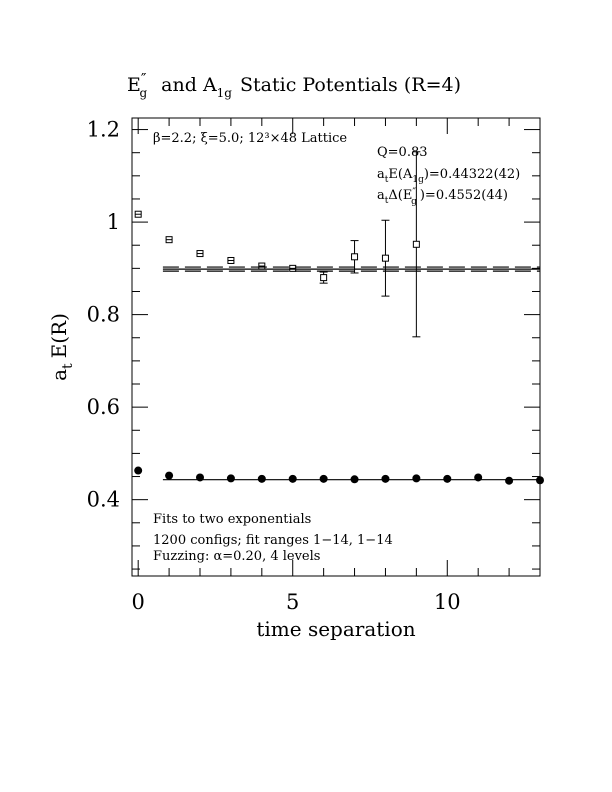 The height and width of the screenshot is (792, 612). I want to click on y-tick-label: 1.2, so click(103, 130).